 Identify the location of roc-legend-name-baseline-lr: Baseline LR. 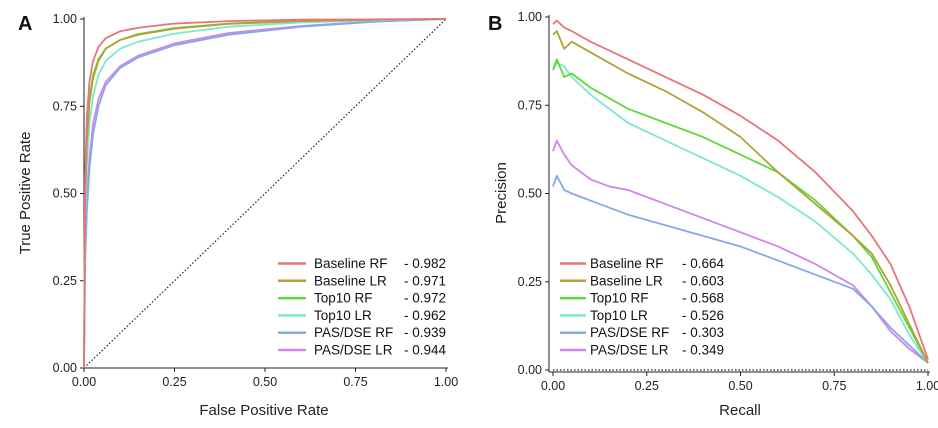
(350, 280).